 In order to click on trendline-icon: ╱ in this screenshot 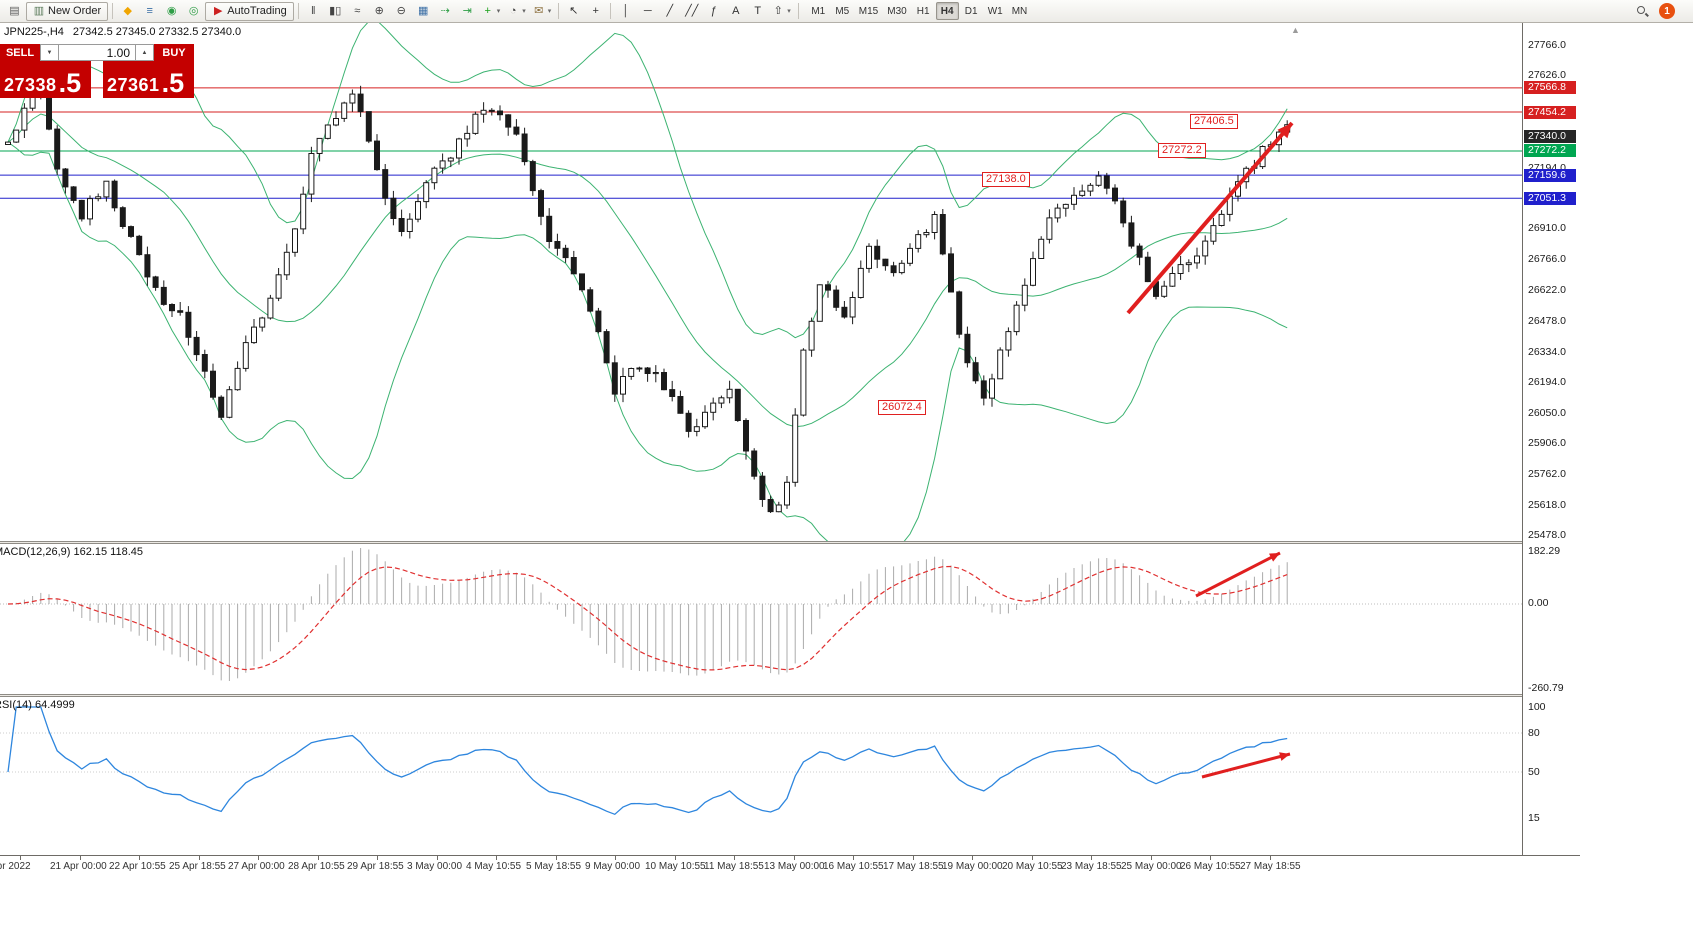, I will do `click(670, 10)`.